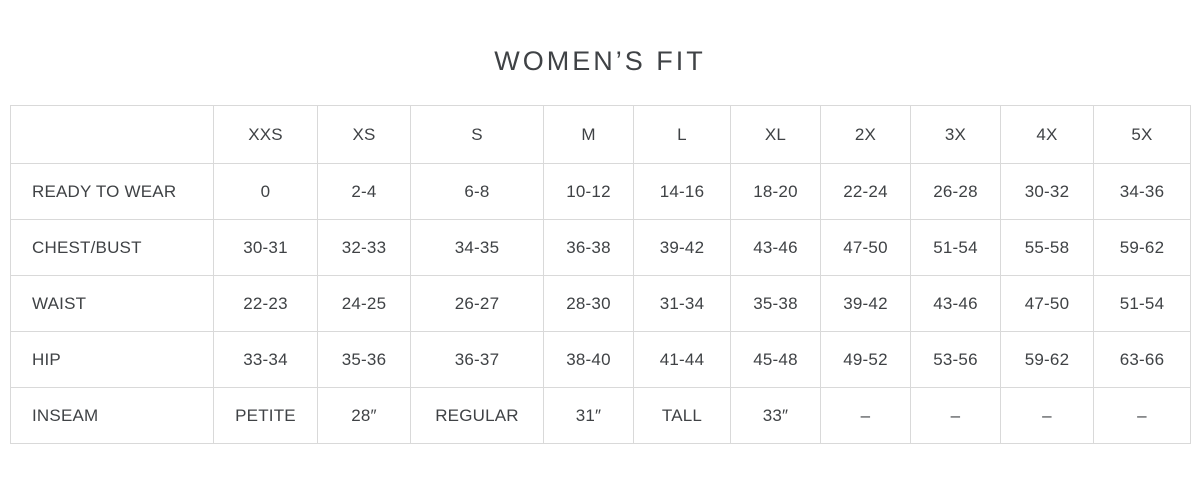 The height and width of the screenshot is (500, 1200). Describe the element at coordinates (682, 359) in the screenshot. I see `table-cell: 41-44` at that location.